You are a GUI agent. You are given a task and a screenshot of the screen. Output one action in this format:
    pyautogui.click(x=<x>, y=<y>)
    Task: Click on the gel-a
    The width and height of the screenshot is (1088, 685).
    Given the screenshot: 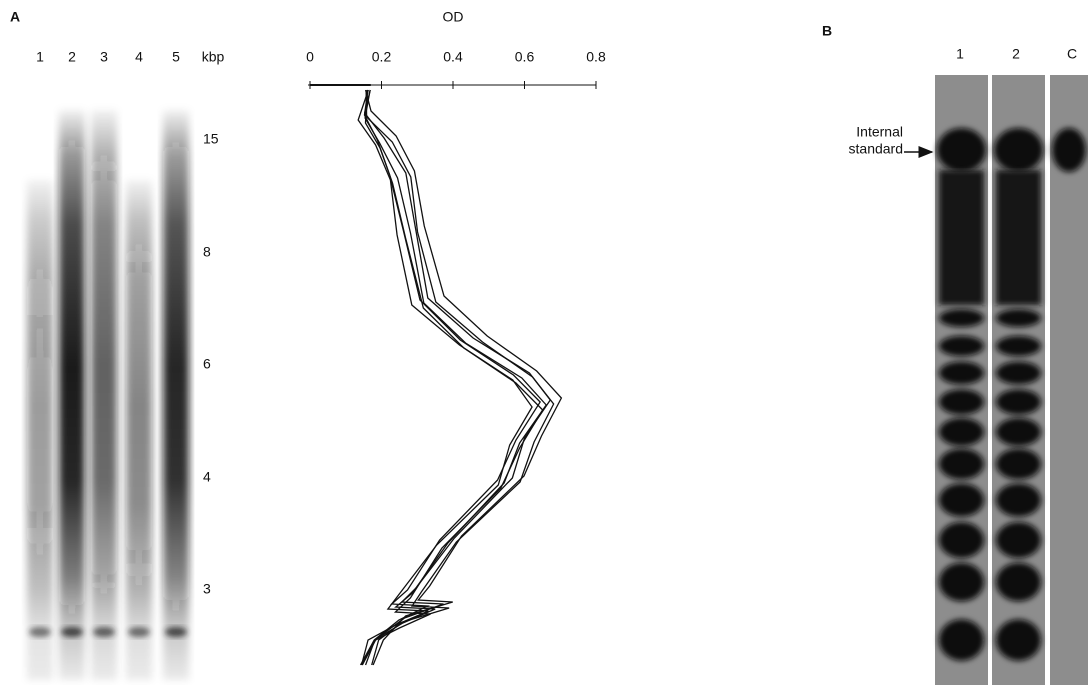 What is the action you would take?
    pyautogui.click(x=108, y=395)
    